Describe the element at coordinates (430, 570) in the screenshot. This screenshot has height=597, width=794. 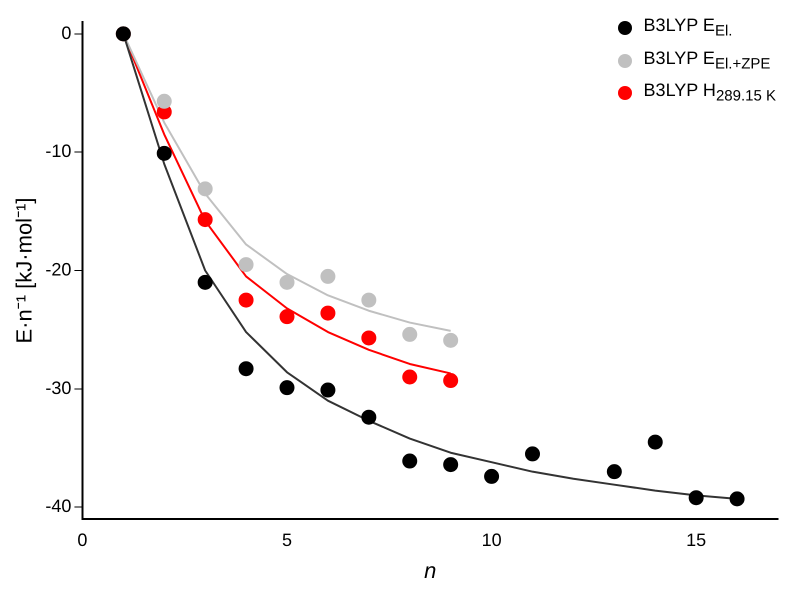
I see `x-axis-title: n` at that location.